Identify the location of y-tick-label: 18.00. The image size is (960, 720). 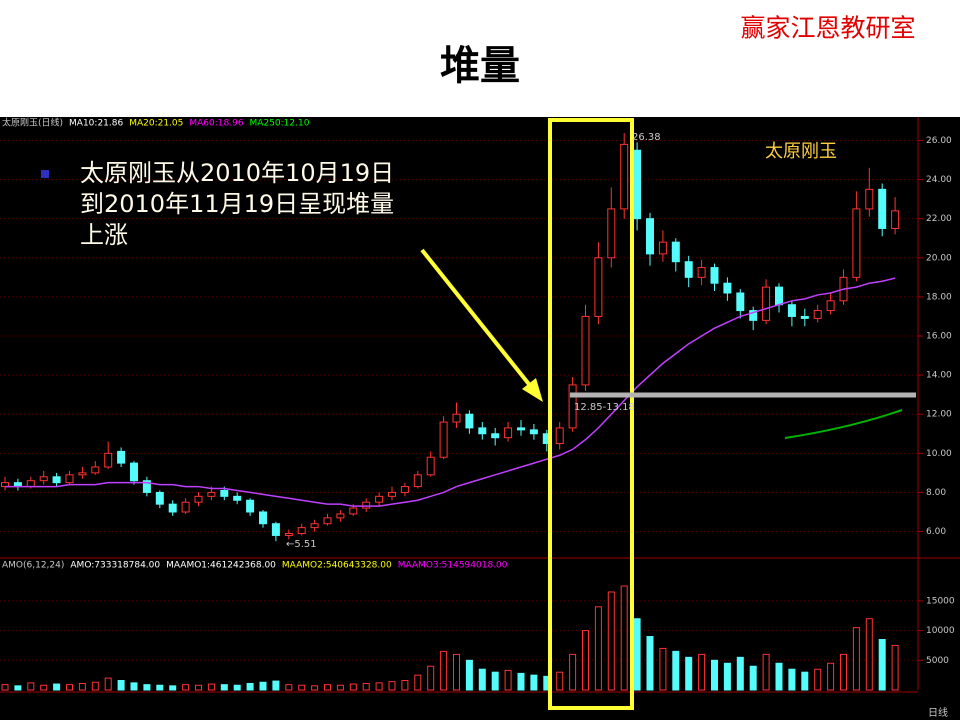
(939, 297).